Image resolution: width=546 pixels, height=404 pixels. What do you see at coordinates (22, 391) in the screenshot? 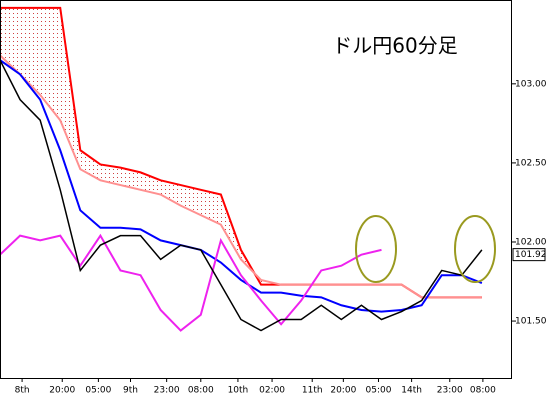
I see `x-tick-label: 8th` at bounding box center [22, 391].